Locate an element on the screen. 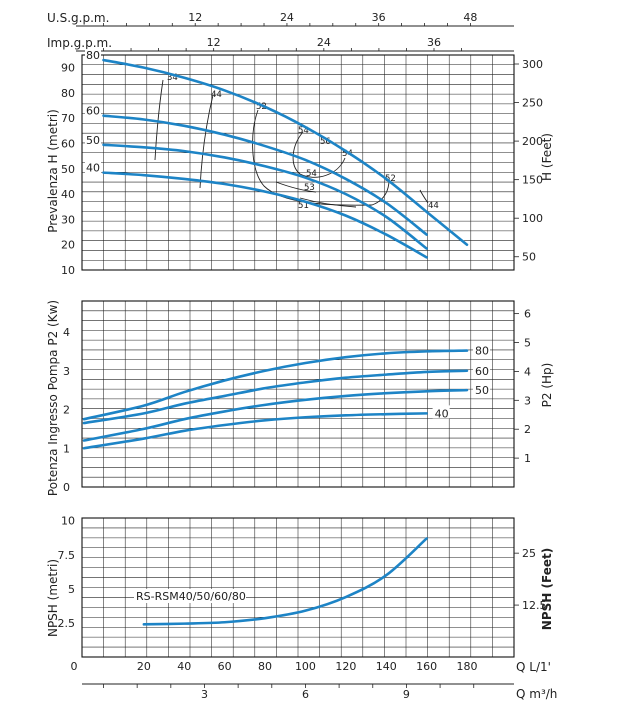  flow-lmin-tick-label: 40 is located at coordinates (184, 666).